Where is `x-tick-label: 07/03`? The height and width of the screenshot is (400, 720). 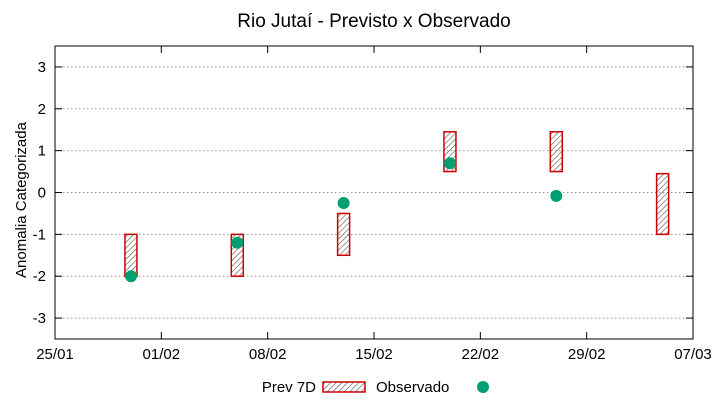 x-tick-label: 07/03 is located at coordinates (693, 354).